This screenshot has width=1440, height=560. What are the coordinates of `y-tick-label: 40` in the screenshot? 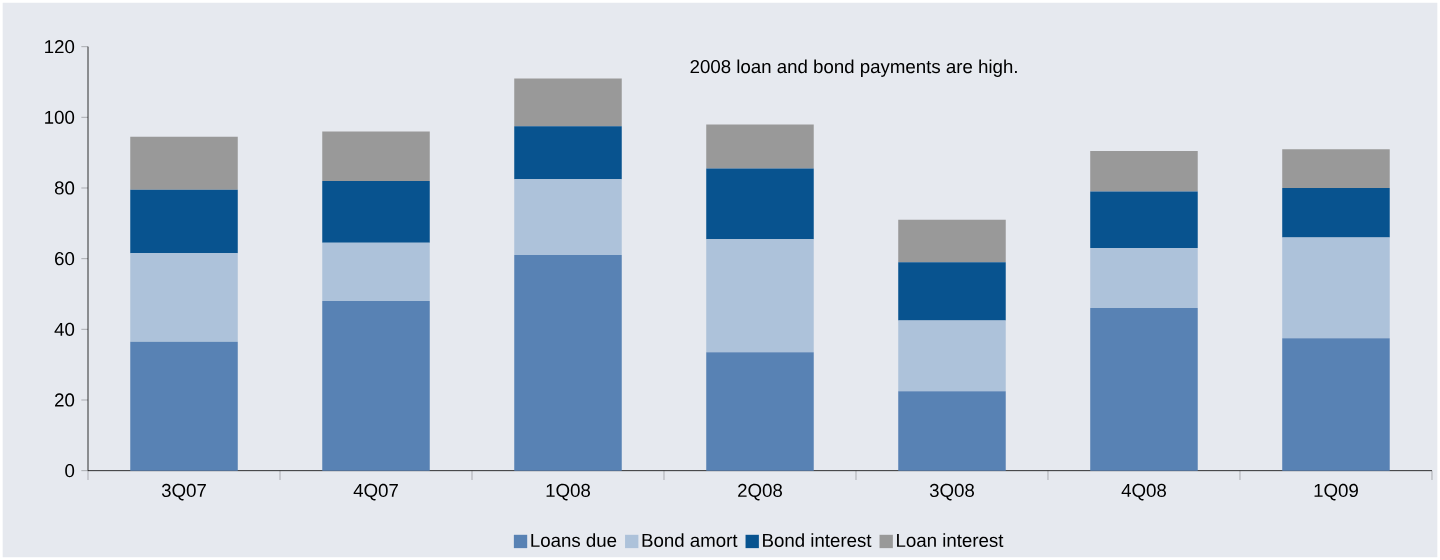 It's located at (64, 329).